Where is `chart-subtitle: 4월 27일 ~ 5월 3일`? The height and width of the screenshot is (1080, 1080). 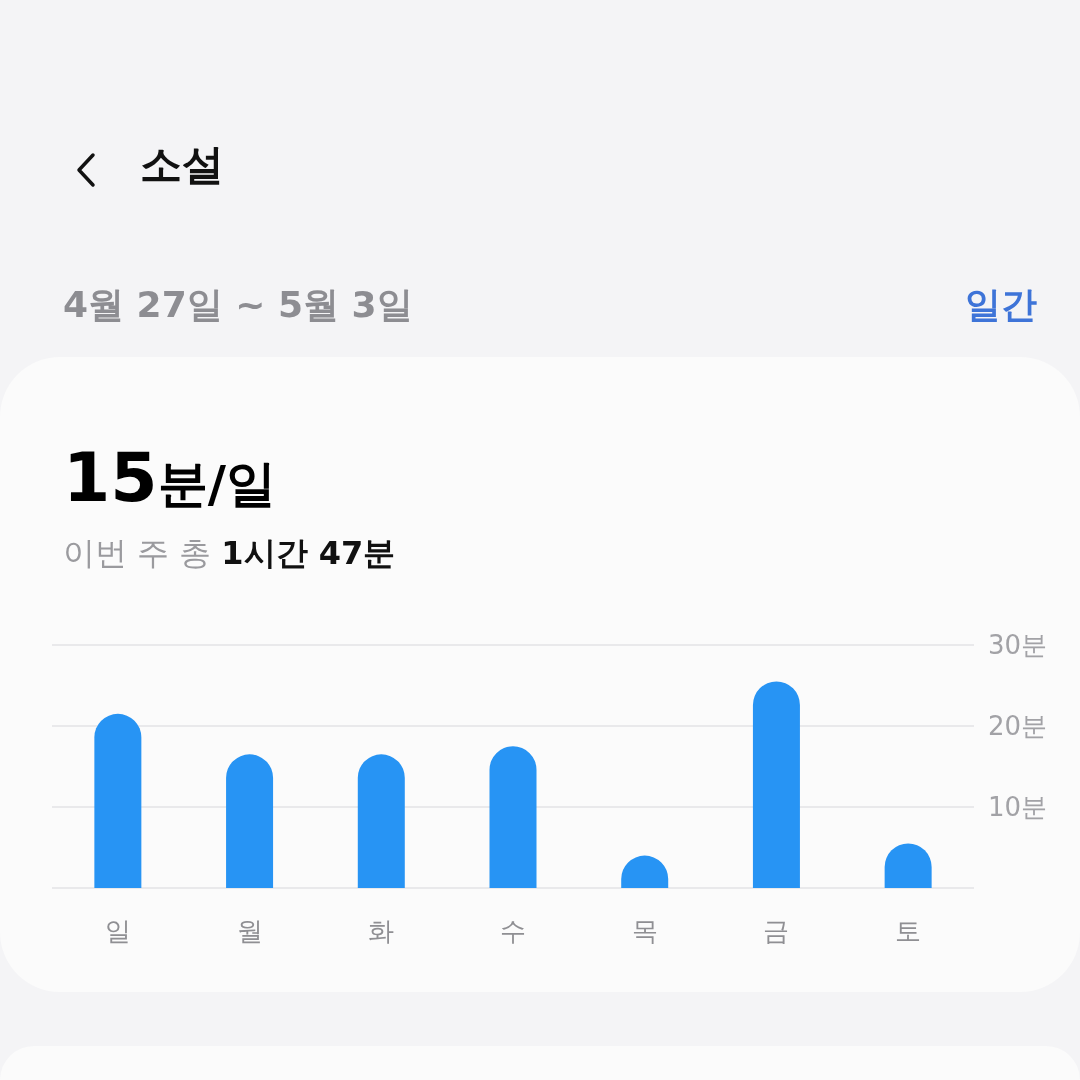
chart-subtitle: 4월 27일 ~ 5월 3일 is located at coordinates (238, 305).